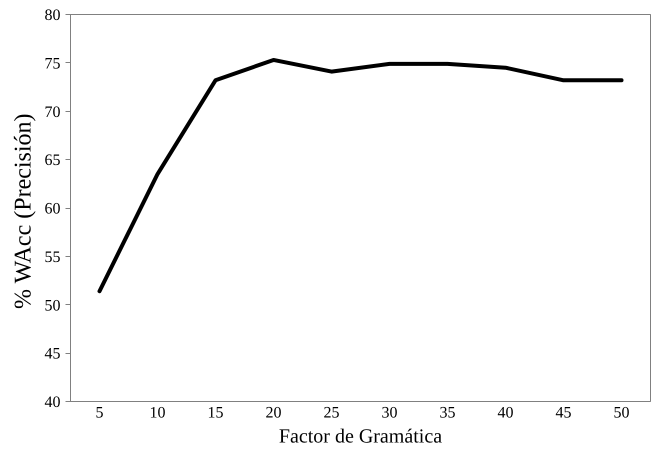  I want to click on x-tick-label: 5, so click(100, 413).